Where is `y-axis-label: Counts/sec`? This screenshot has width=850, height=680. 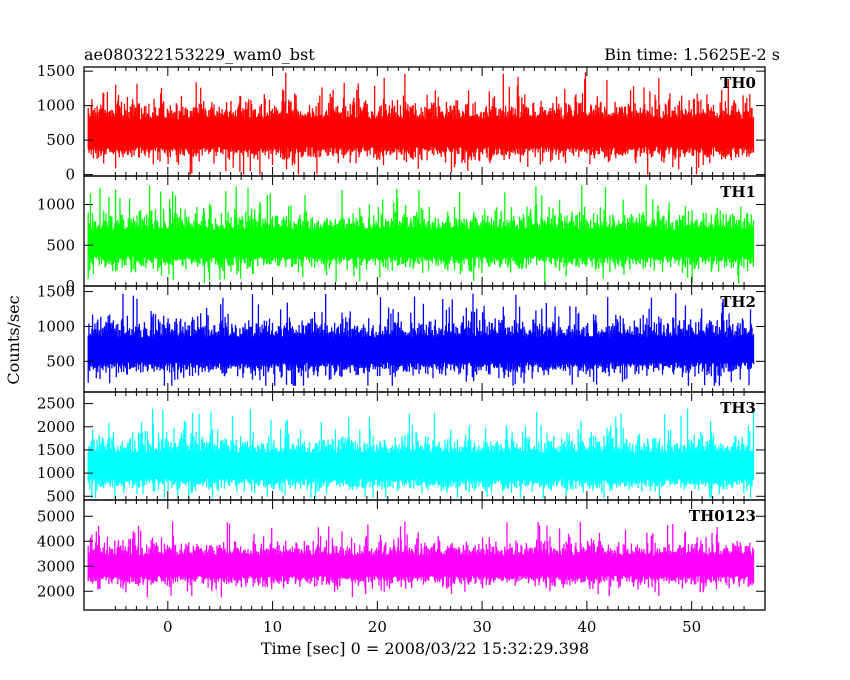 y-axis-label: Counts/sec is located at coordinates (13, 339).